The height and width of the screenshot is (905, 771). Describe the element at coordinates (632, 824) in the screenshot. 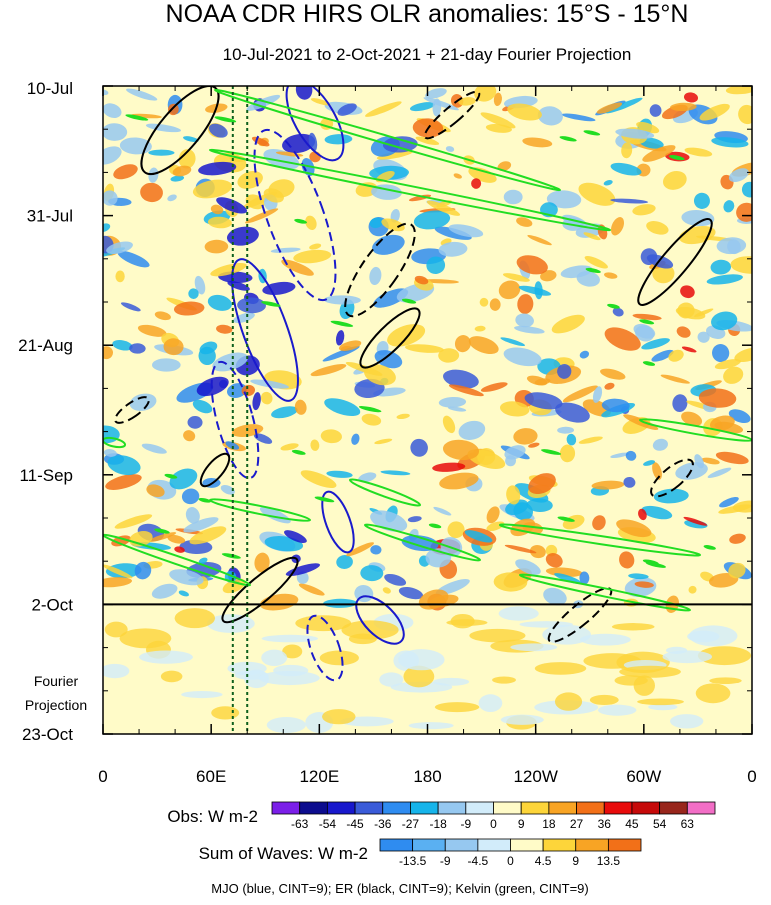

I see `colorbar-level-label: 45` at that location.